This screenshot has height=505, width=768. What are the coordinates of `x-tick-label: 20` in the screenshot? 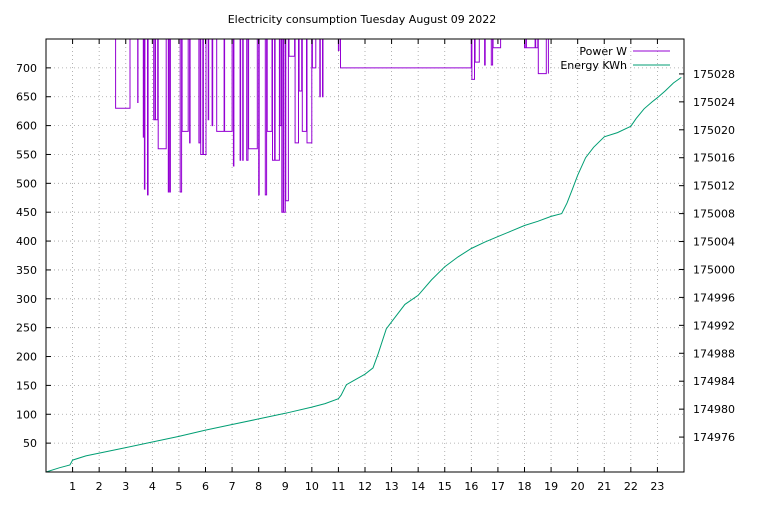 It's located at (578, 486).